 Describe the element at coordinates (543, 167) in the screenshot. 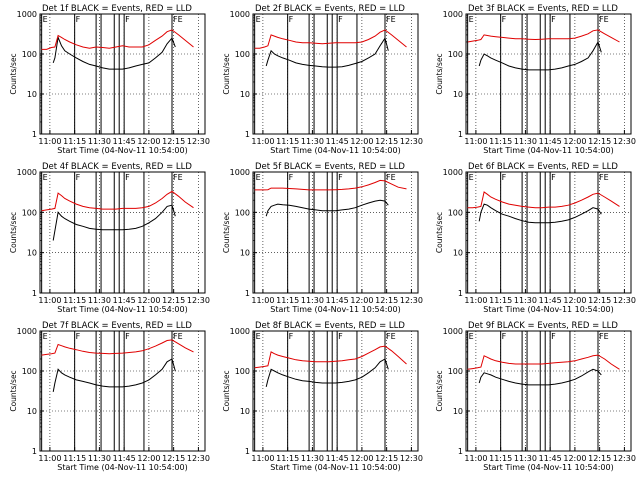

I see `panel-title: Det 6f BLACK = Events, RED = LLD` at that location.